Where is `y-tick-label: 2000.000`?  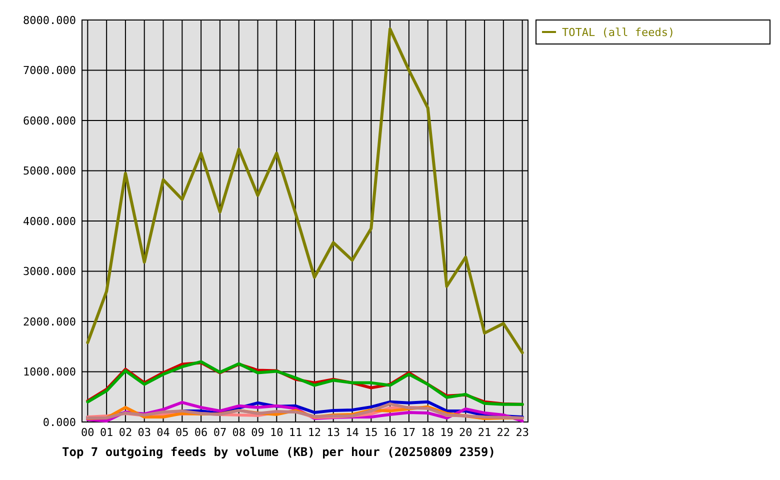
y-tick-label: 2000.000 is located at coordinates (49, 321).